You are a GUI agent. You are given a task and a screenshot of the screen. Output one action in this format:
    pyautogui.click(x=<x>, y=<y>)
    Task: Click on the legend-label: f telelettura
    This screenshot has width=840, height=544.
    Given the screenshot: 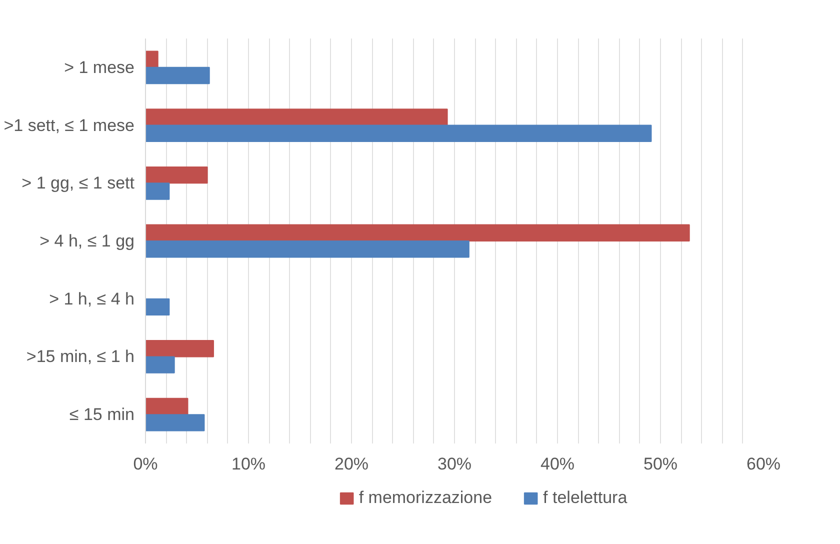 What is the action you would take?
    pyautogui.click(x=585, y=498)
    